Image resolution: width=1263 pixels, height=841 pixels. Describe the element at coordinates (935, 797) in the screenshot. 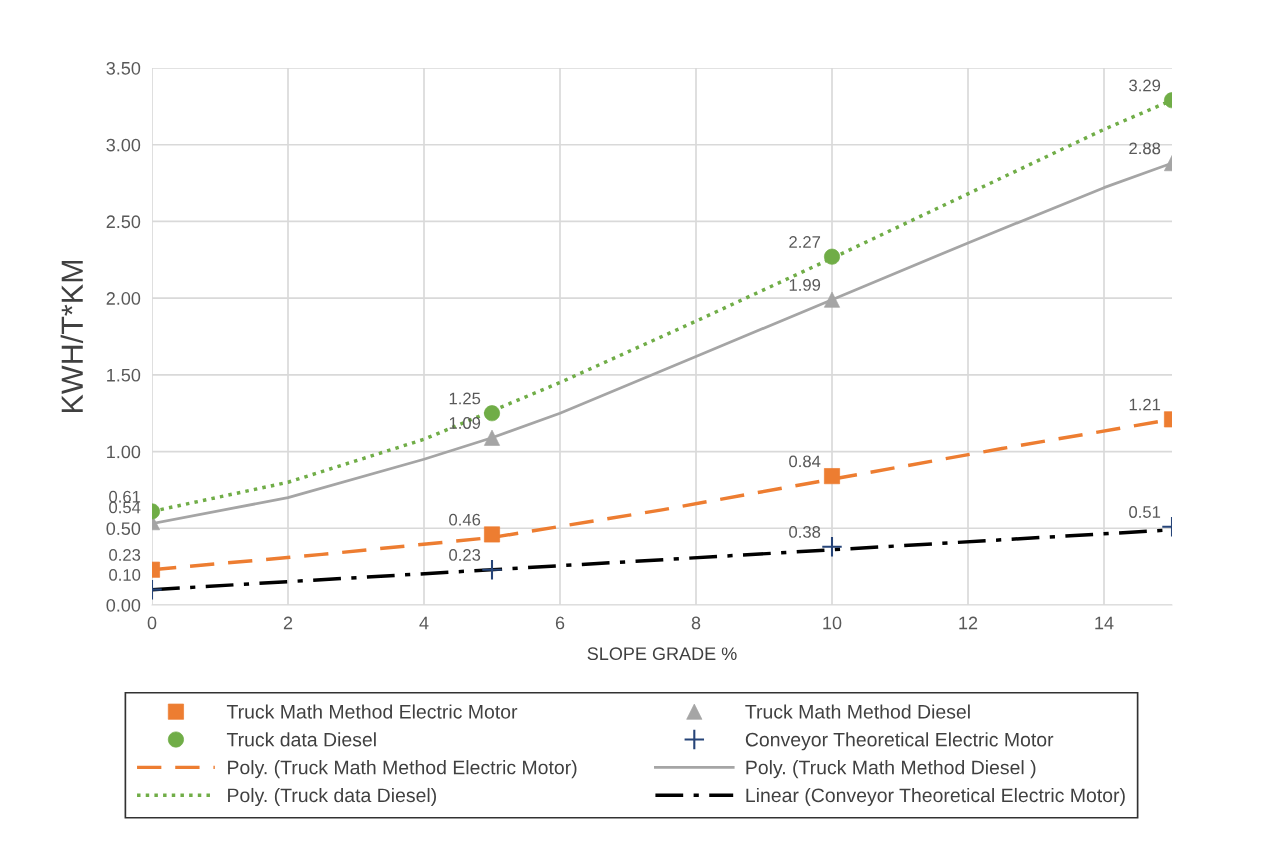

I see `legend-label: Linear (Conveyor Theoretical Electric Motor)` at that location.